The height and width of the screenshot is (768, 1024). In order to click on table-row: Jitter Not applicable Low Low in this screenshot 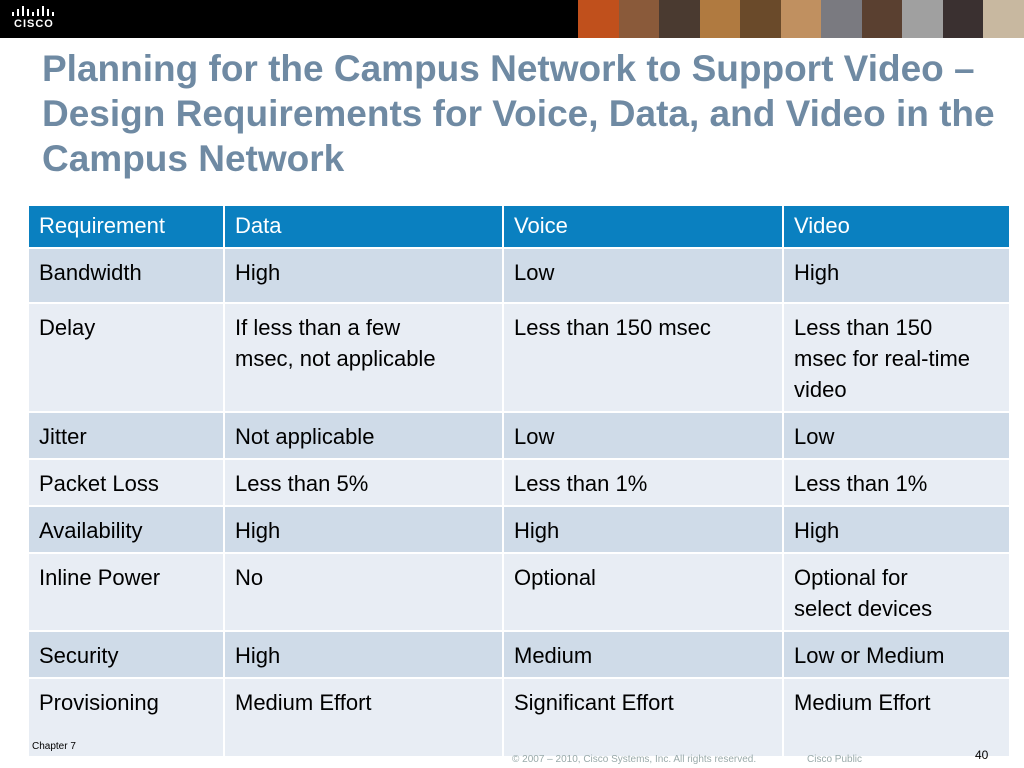, I will do `click(519, 435)`.